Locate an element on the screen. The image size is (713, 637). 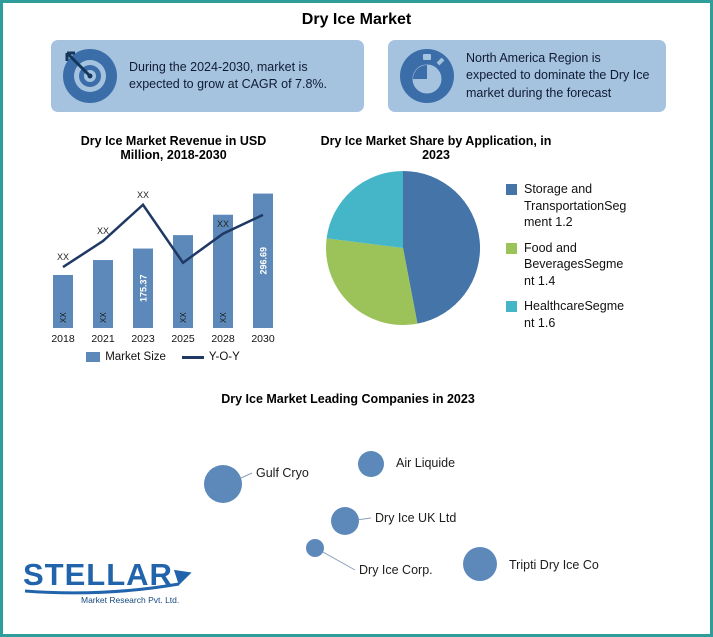
bar-chart-legend: Market Size Y-O-Y is located at coordinates (163, 357).